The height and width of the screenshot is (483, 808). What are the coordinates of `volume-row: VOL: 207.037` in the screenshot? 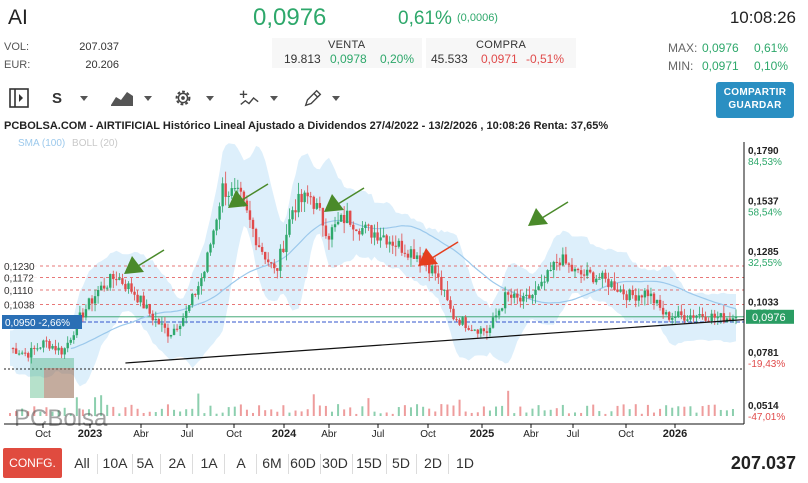 It's located at (61, 47).